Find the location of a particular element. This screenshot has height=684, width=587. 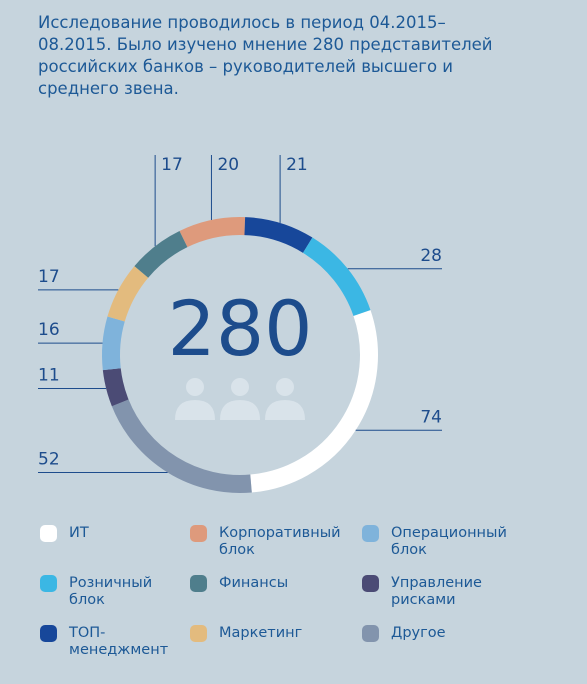

legend-item: Управление рисками is located at coordinates (441, 592).